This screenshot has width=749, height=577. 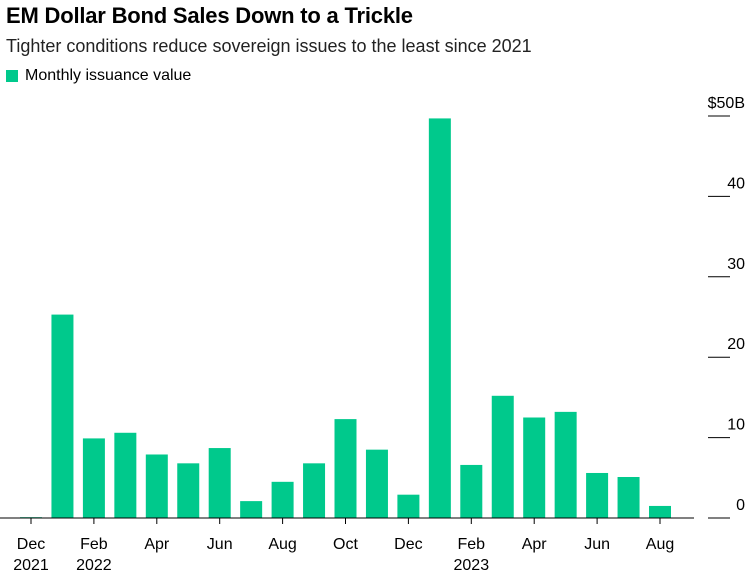 I want to click on legend-label: Monthly issuance value, so click(x=108, y=75).